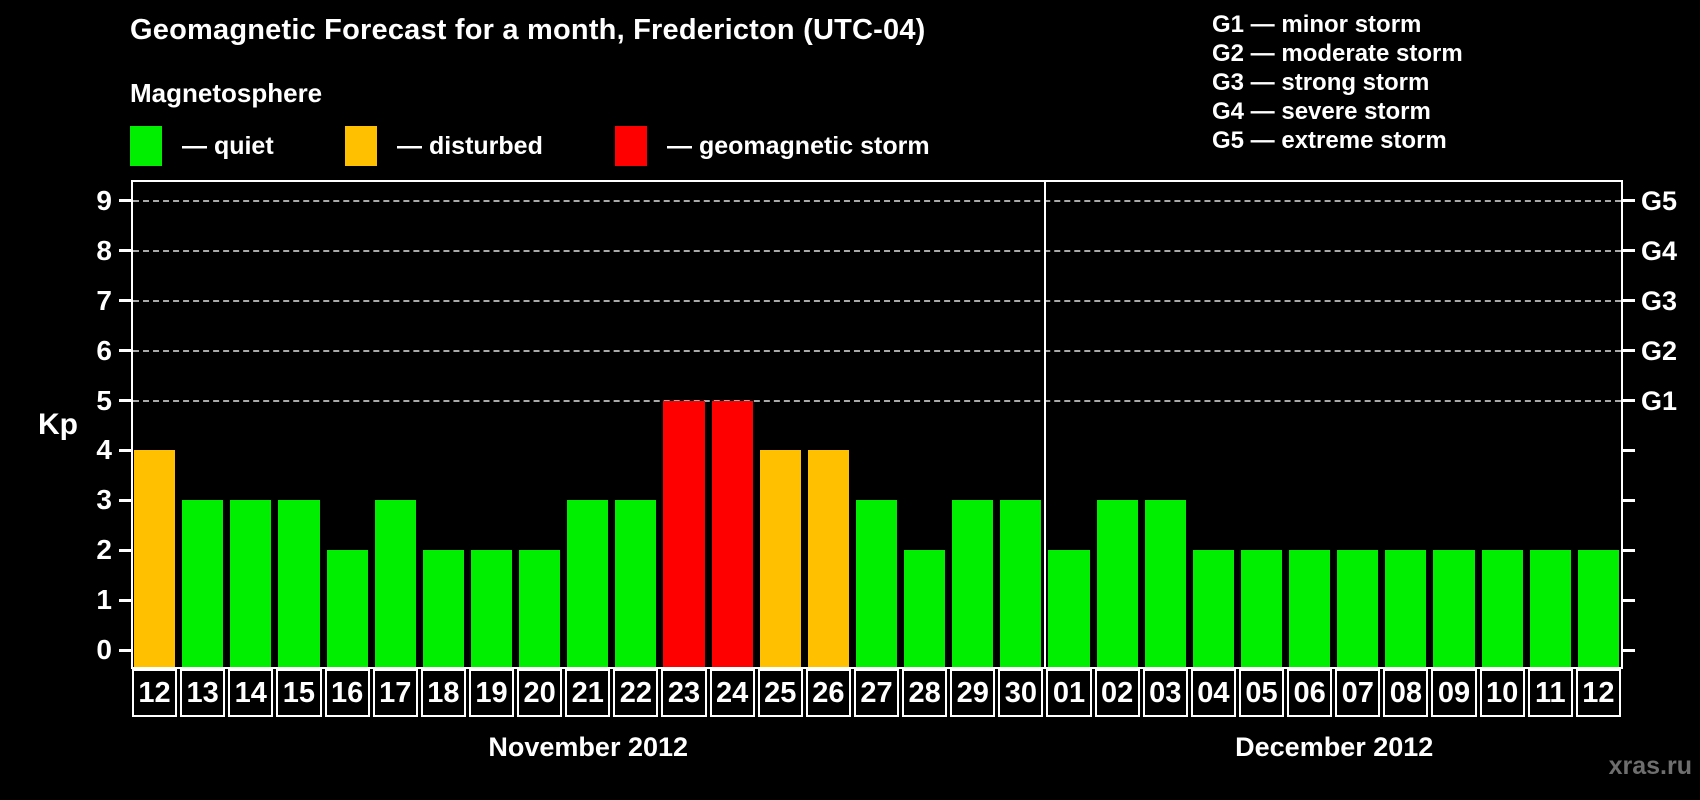 This screenshot has height=800, width=1700. I want to click on y-tick-label: 8, so click(104, 250).